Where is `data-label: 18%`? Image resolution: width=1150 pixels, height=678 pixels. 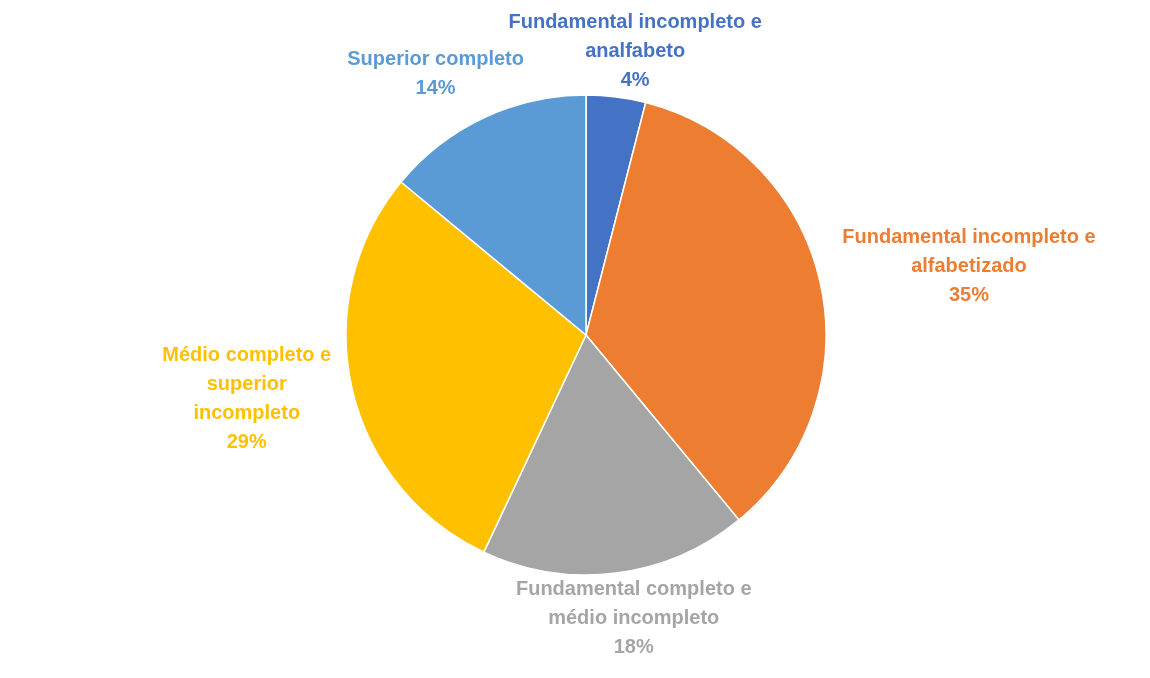 data-label: 18% is located at coordinates (634, 646).